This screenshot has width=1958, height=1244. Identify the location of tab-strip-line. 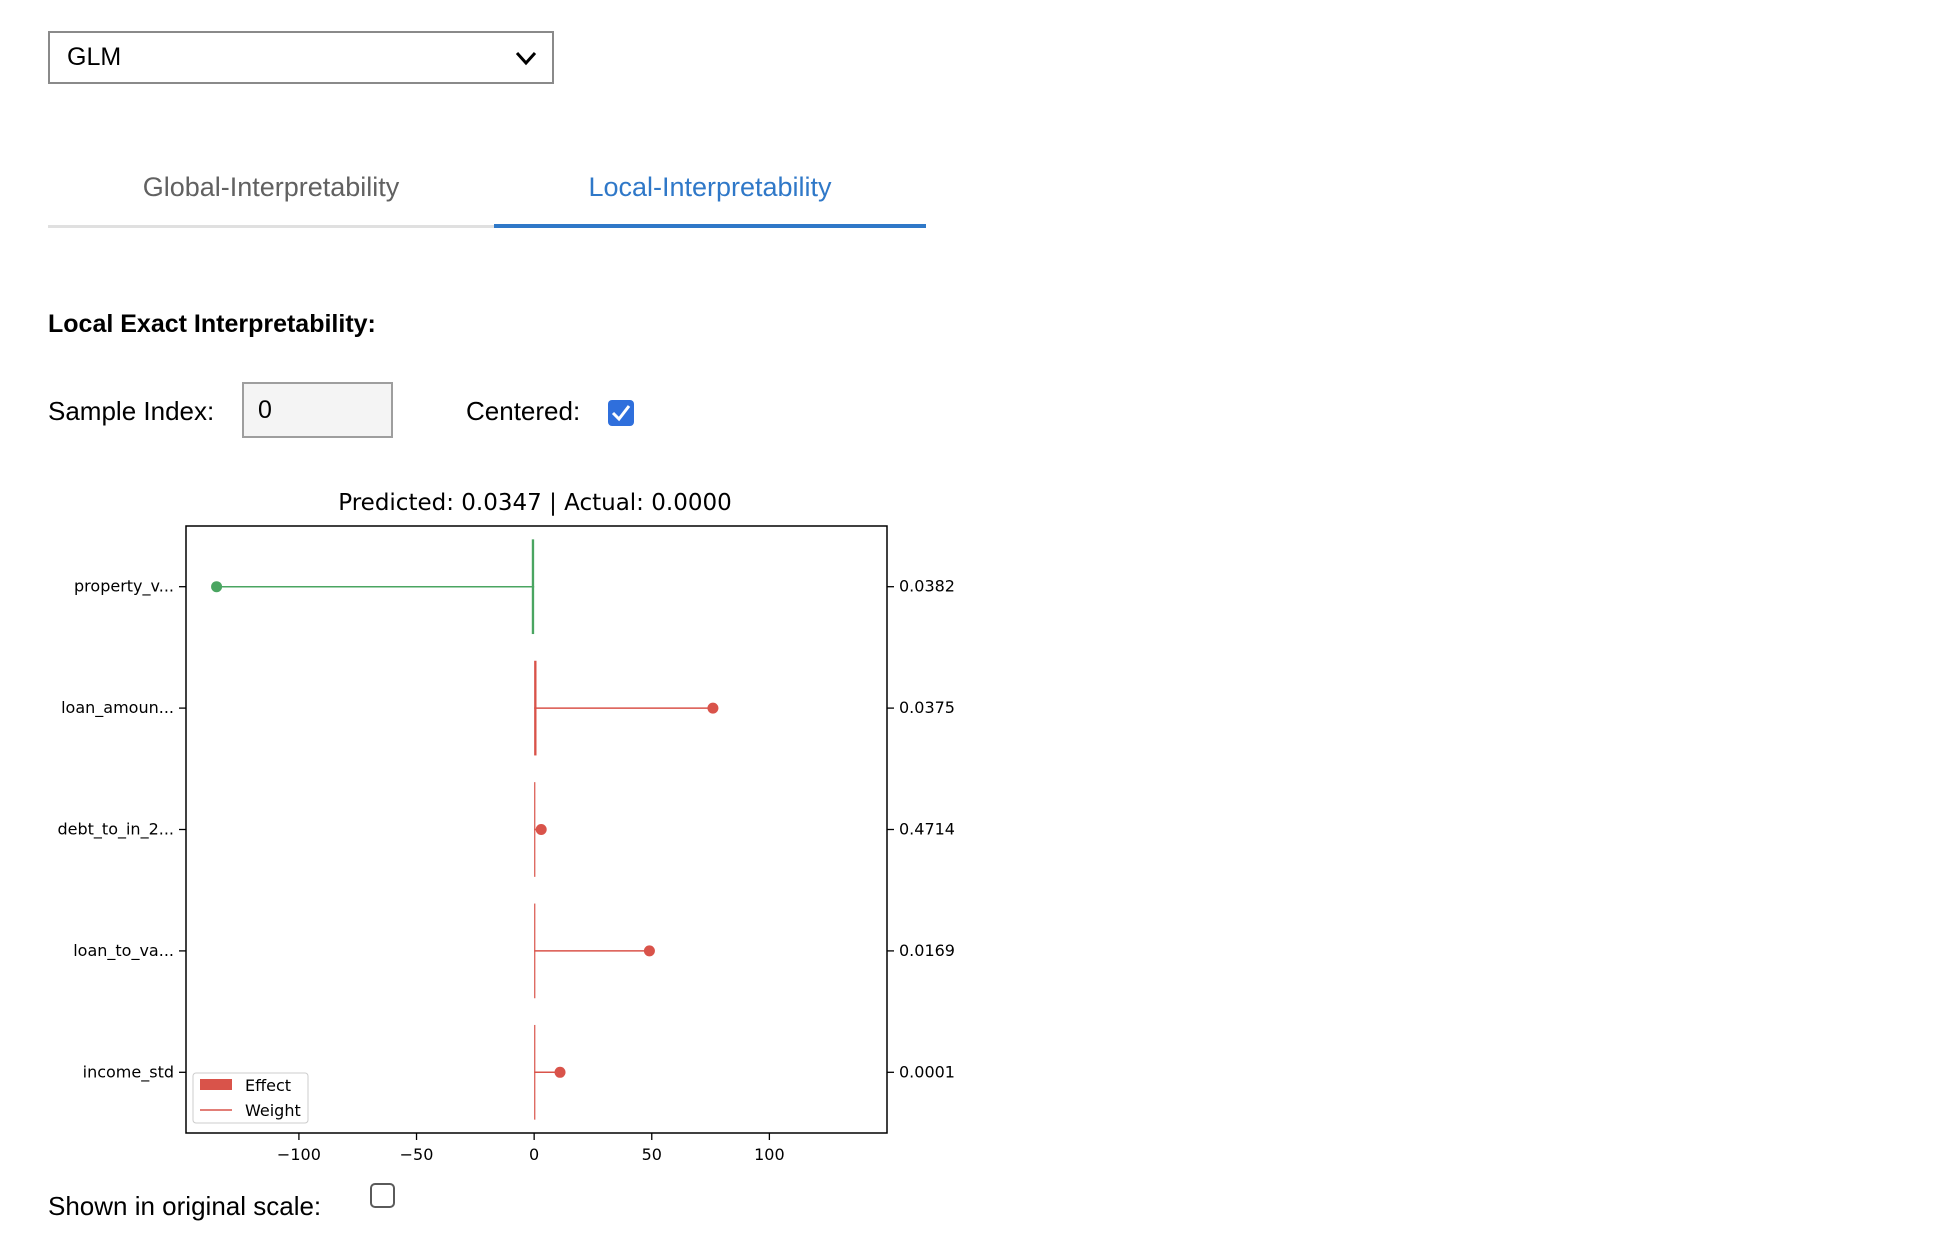
(487, 226).